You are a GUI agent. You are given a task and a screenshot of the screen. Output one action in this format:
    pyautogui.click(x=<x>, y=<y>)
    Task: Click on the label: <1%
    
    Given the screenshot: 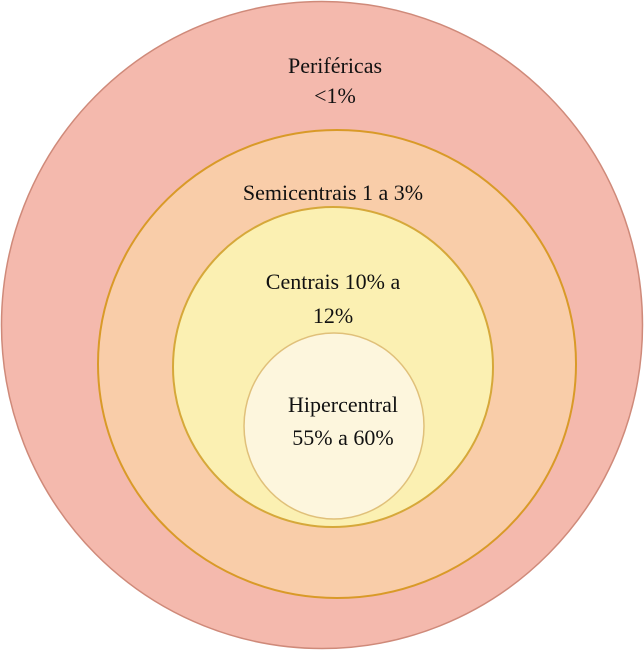 What is the action you would take?
    pyautogui.click(x=335, y=95)
    